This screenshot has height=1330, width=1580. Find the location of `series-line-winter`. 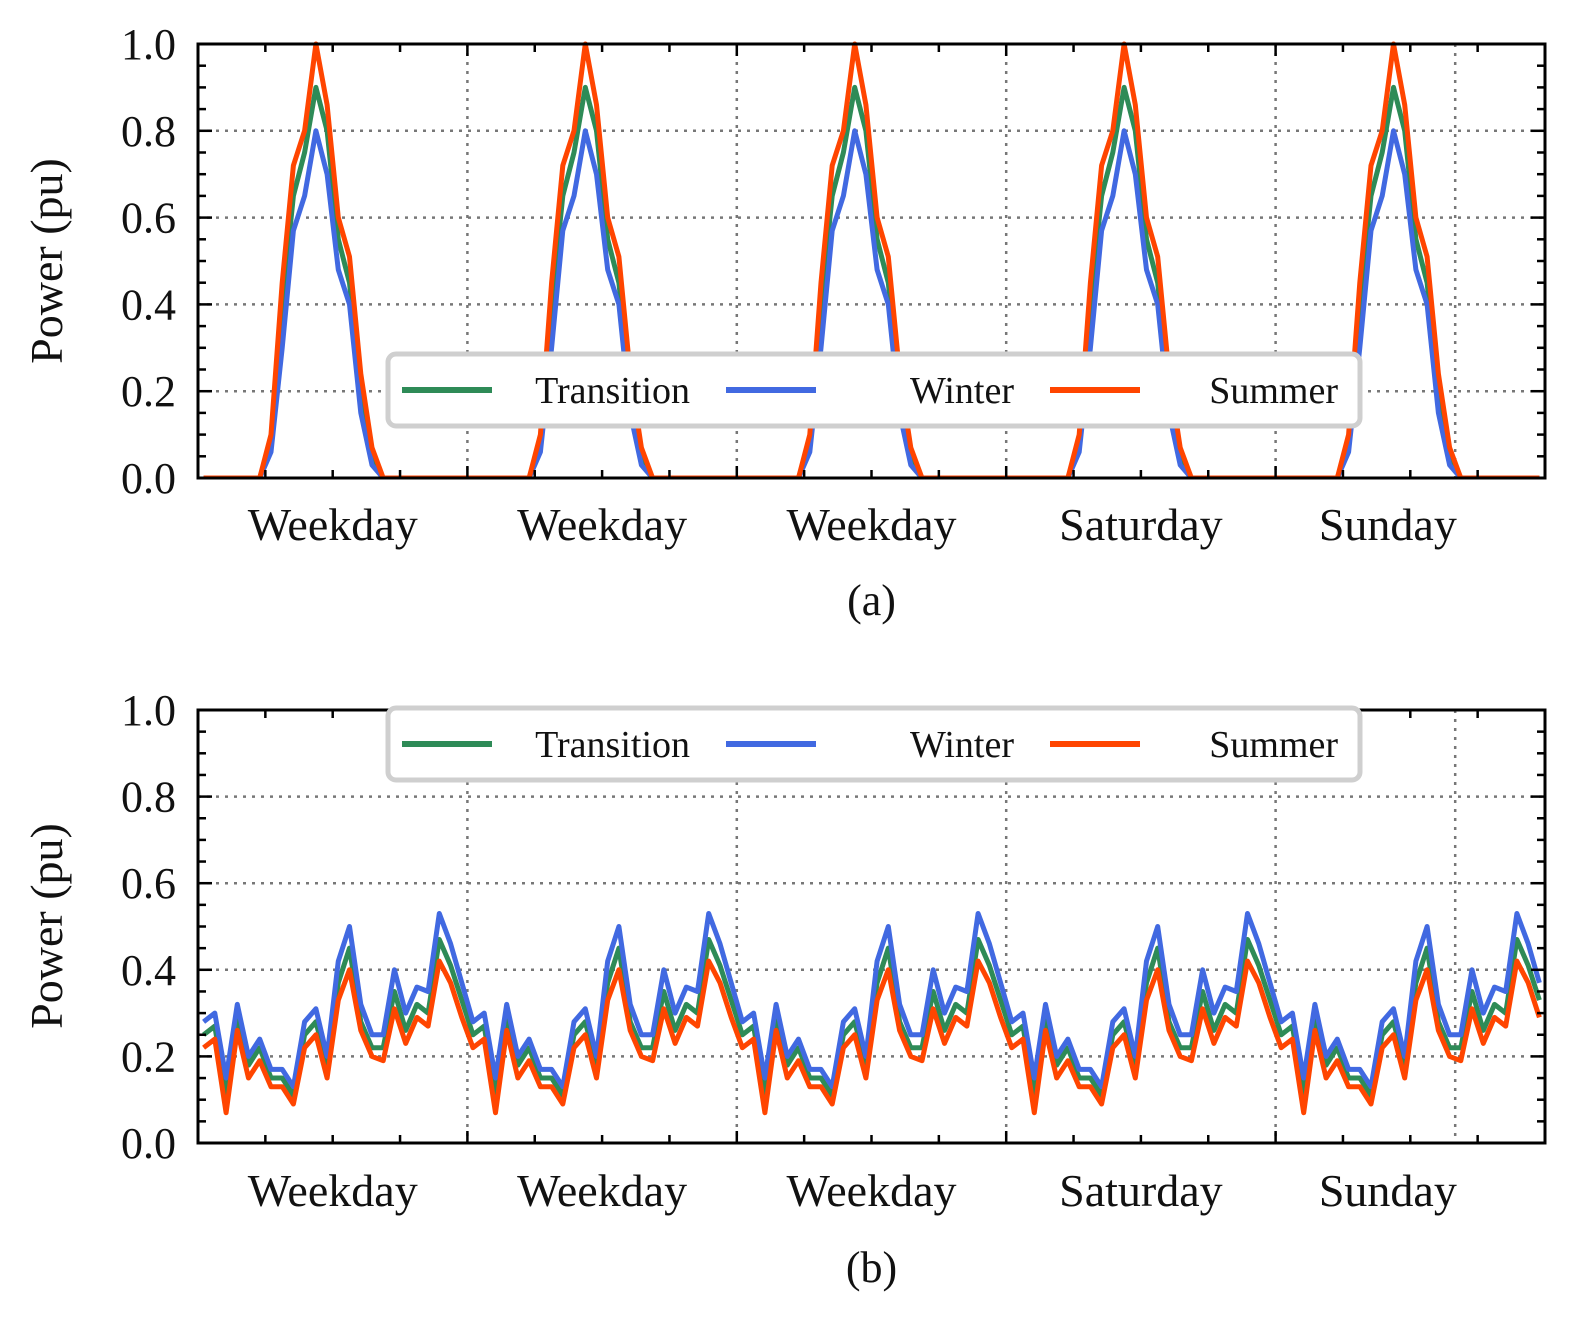

series-line-winter is located at coordinates (872, 1000).